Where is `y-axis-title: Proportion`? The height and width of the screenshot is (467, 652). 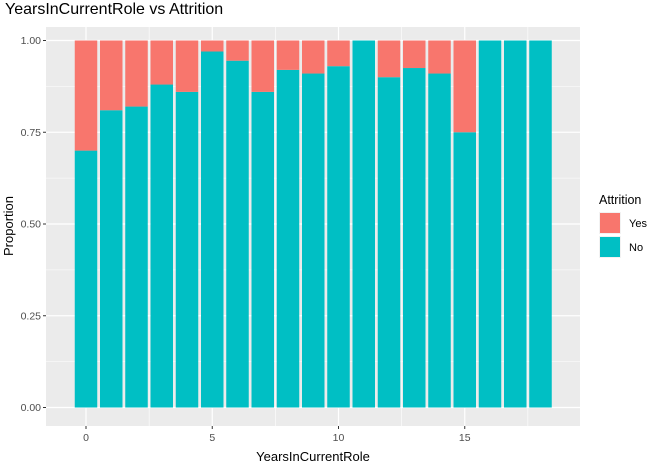 y-axis-title: Proportion is located at coordinates (8, 226).